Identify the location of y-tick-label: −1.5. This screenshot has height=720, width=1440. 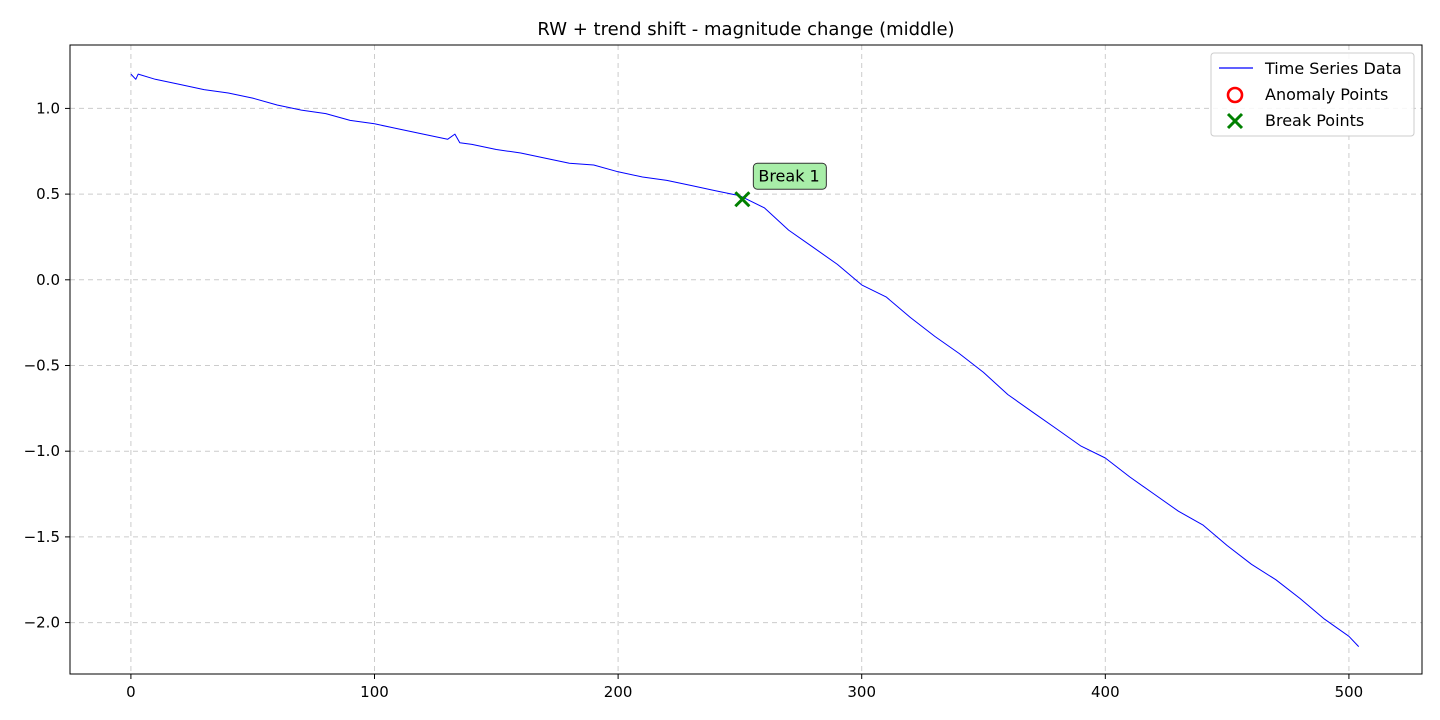
(42, 537).